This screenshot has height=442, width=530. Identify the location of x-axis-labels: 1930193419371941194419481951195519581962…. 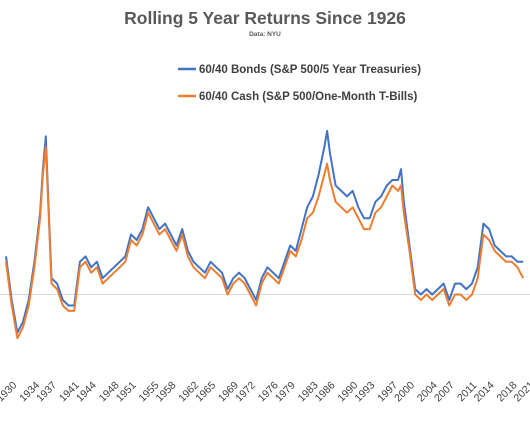
(265, 391).